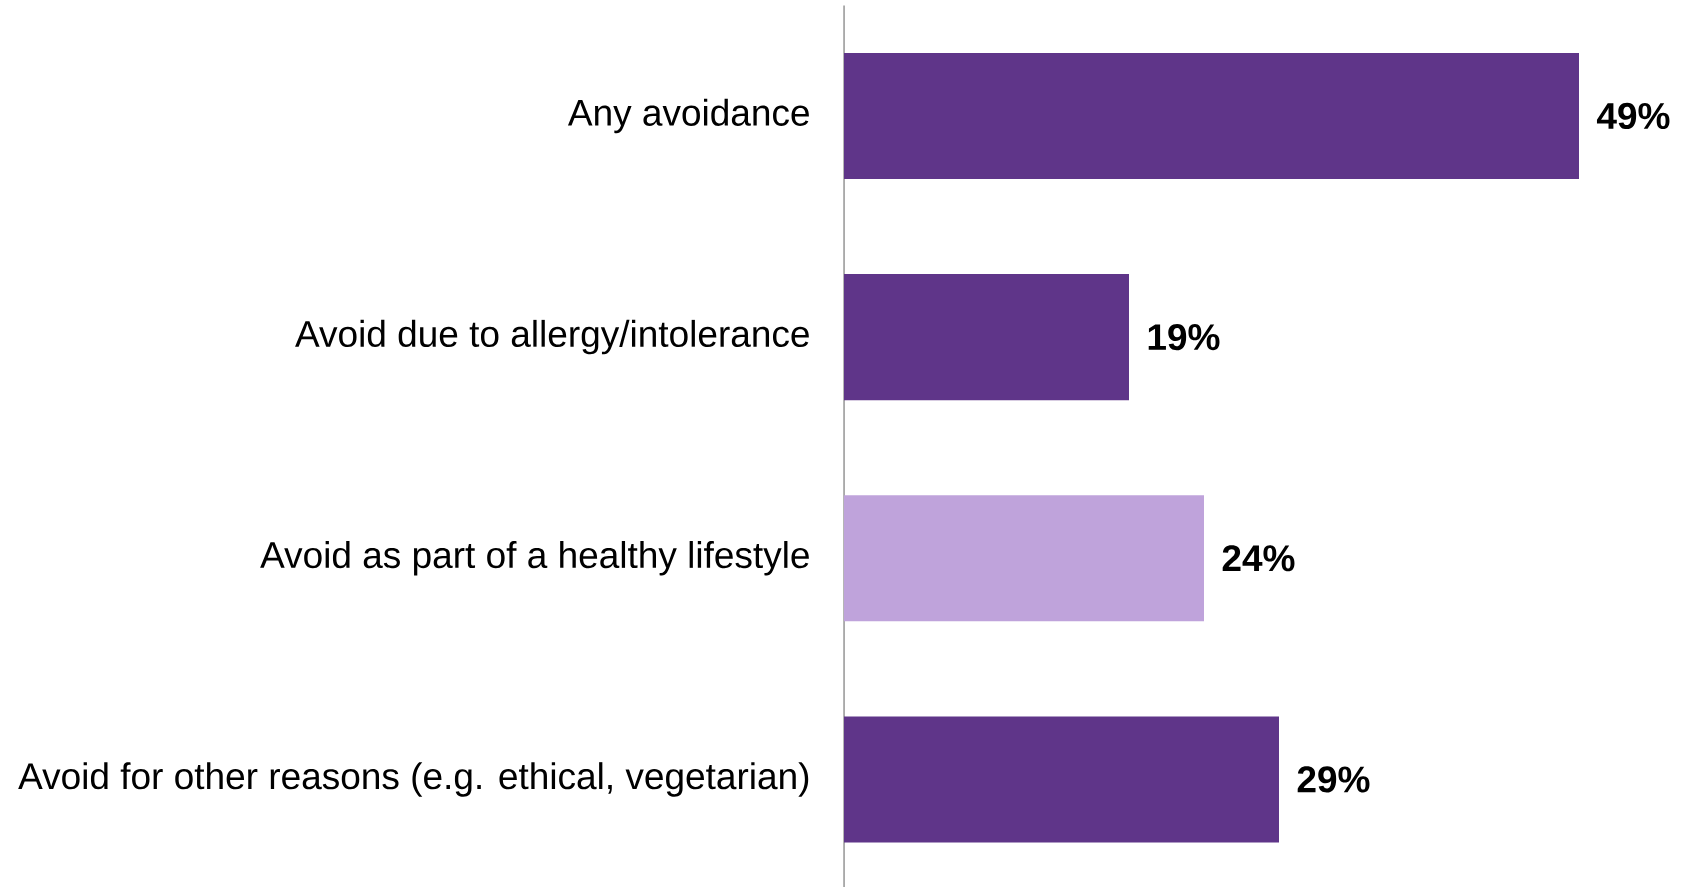 The width and height of the screenshot is (1682, 887). Describe the element at coordinates (1258, 558) in the screenshot. I see `data-label: 24%` at that location.